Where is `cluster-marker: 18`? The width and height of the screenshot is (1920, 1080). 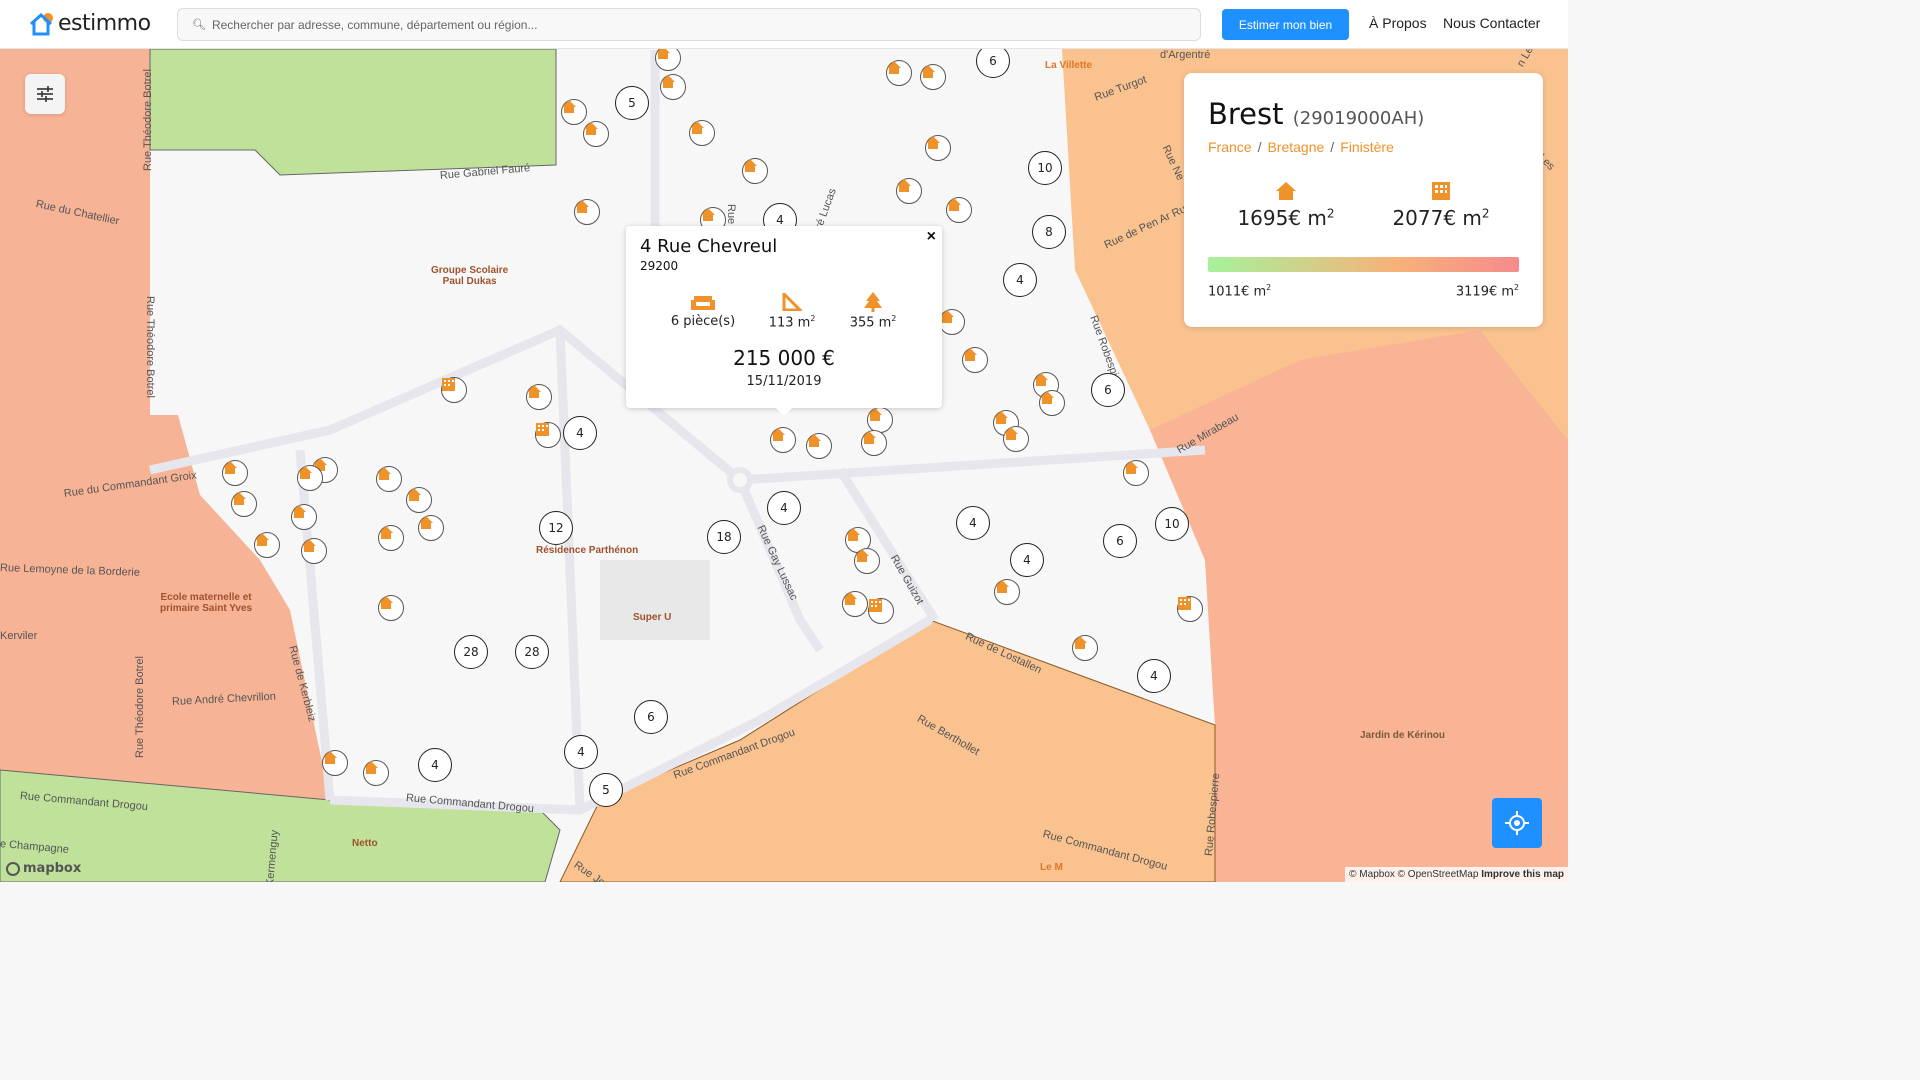 cluster-marker: 18 is located at coordinates (724, 537).